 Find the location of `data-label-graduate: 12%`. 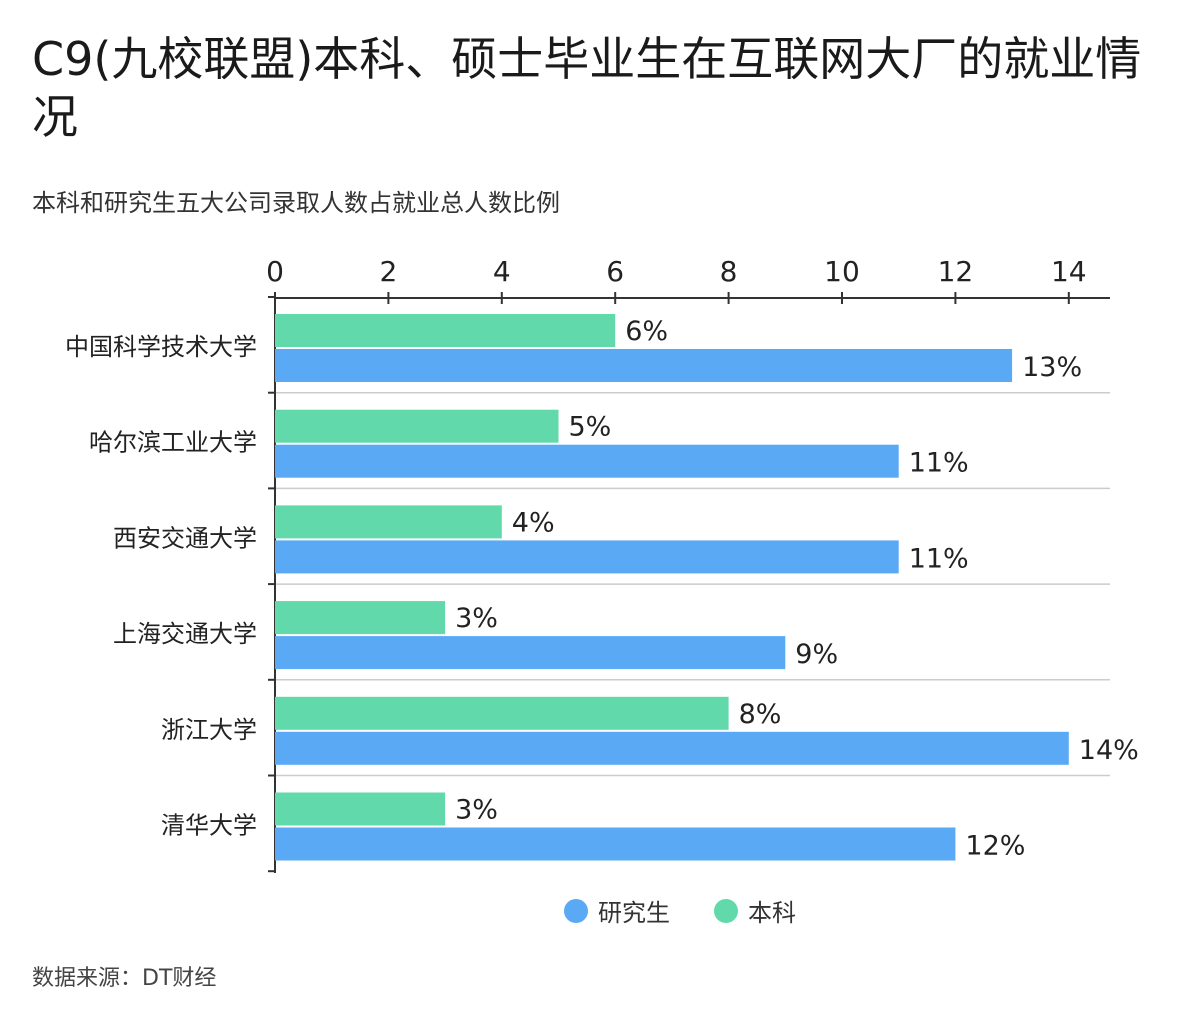

data-label-graduate: 12% is located at coordinates (995, 846).